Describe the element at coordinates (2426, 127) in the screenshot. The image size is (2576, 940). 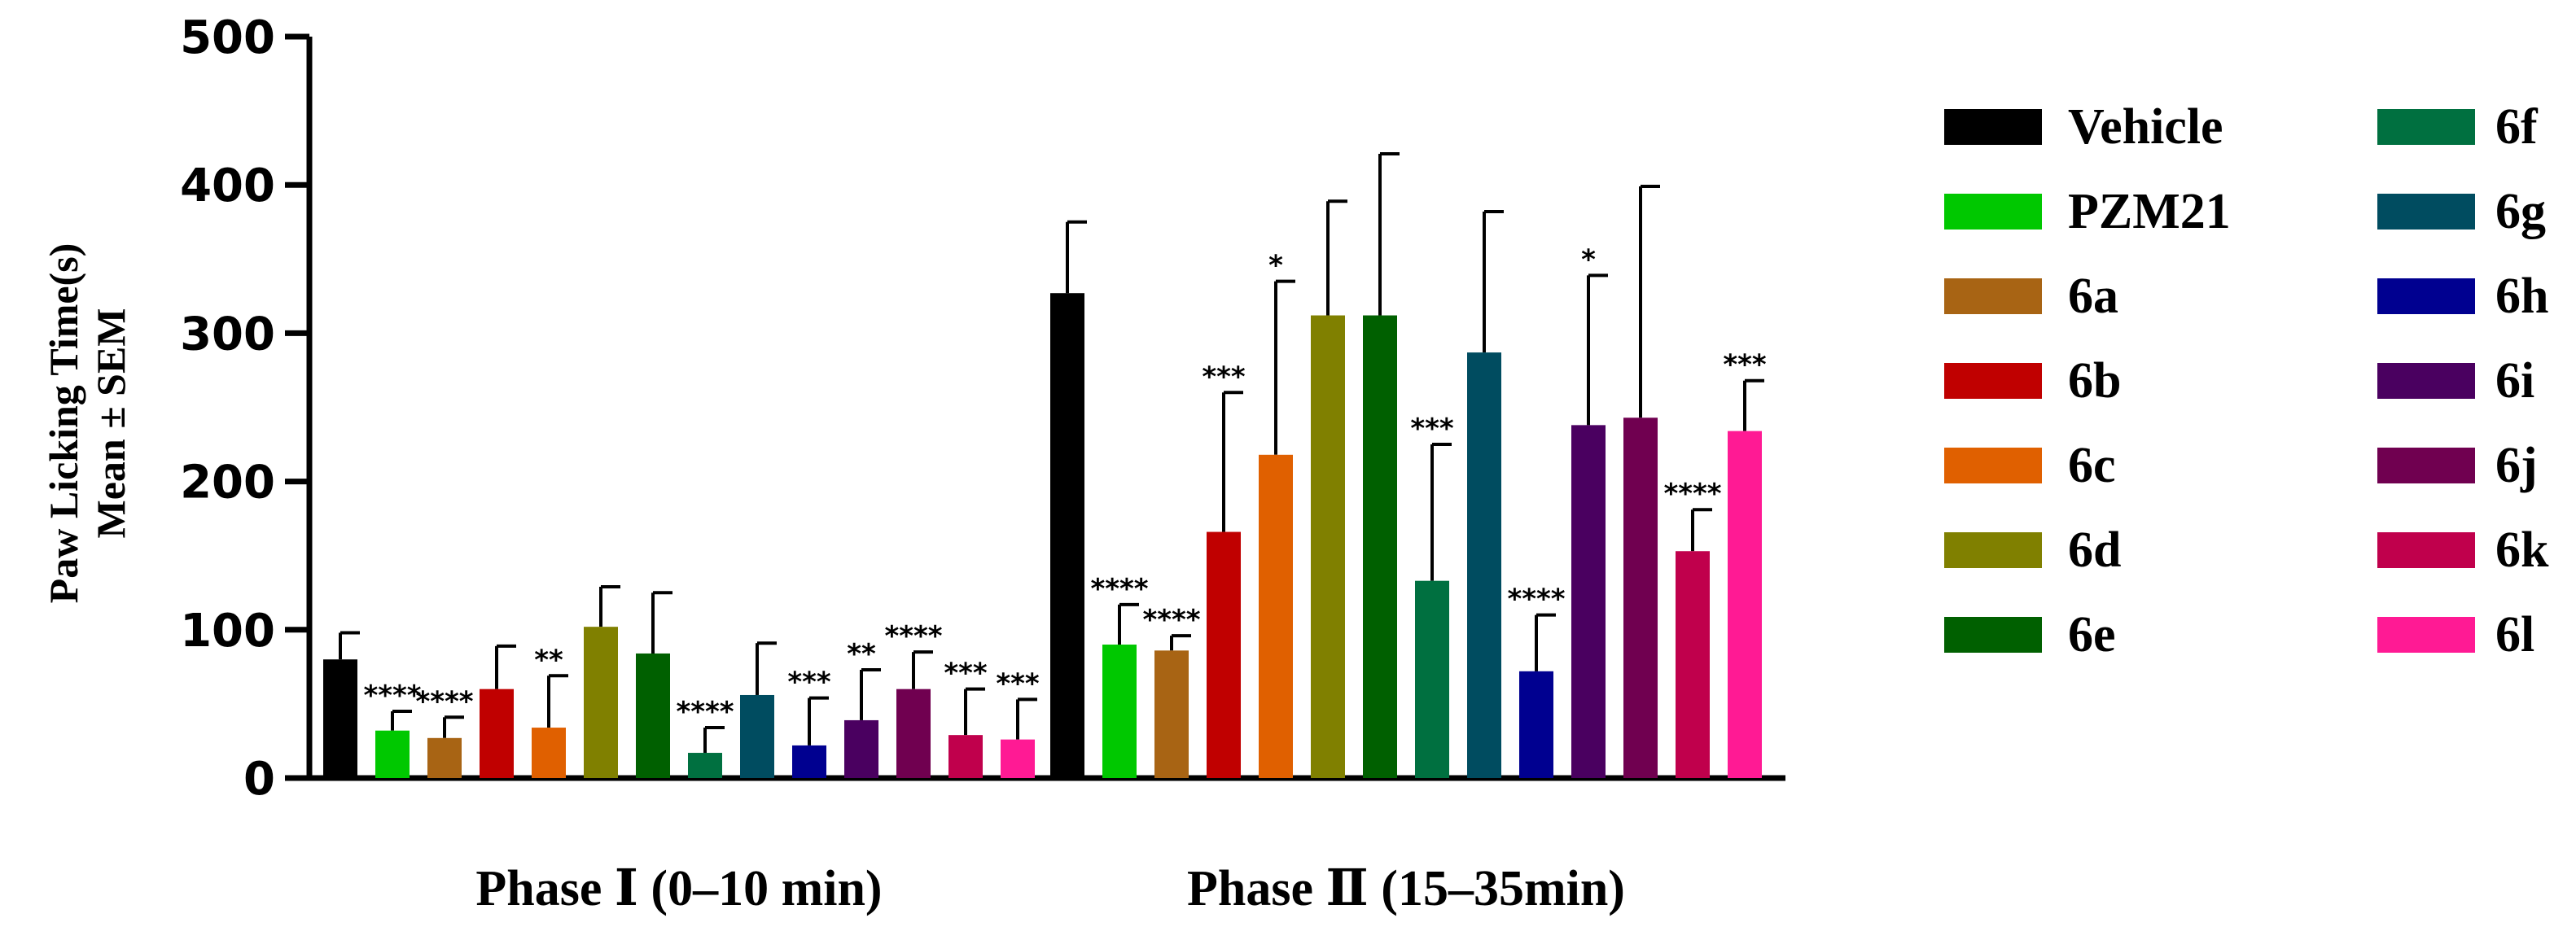
I see `legend-swatch-6f` at that location.